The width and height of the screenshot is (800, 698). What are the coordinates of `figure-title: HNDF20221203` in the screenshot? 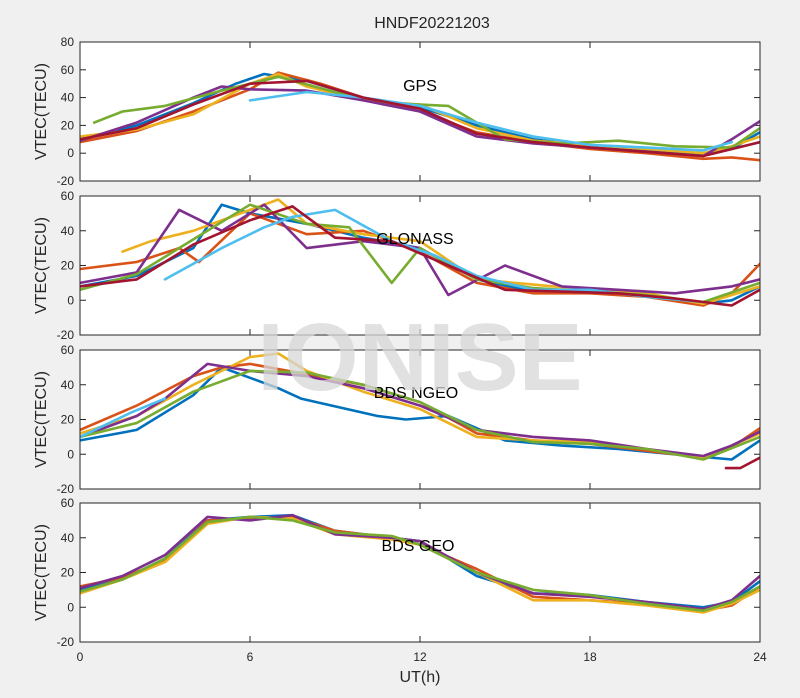 It's located at (432, 23).